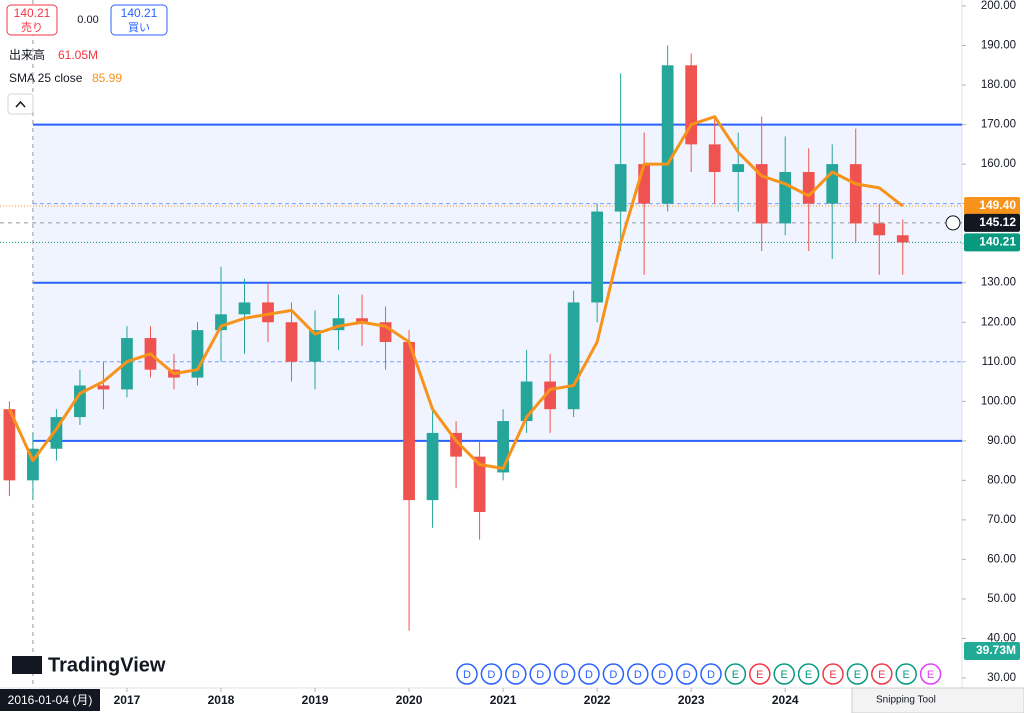 The height and width of the screenshot is (713, 1024). I want to click on sma-value: 85.99, so click(107, 78).